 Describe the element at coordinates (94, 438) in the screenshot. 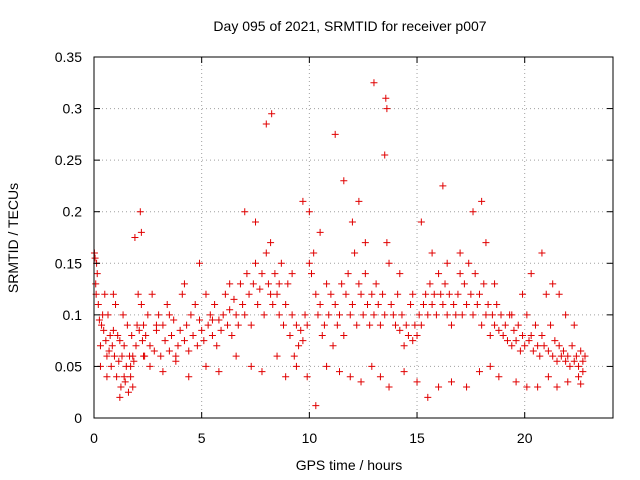

I see `x-tick-label: 0` at that location.